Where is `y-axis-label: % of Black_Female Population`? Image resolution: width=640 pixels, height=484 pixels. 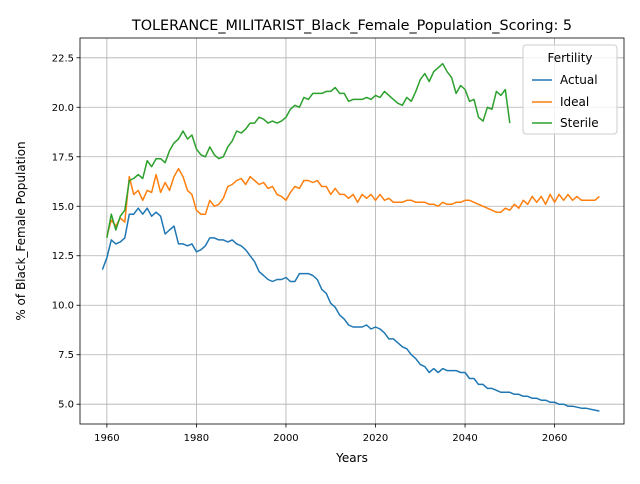 y-axis-label: % of Black_Female Population is located at coordinates (21, 230).